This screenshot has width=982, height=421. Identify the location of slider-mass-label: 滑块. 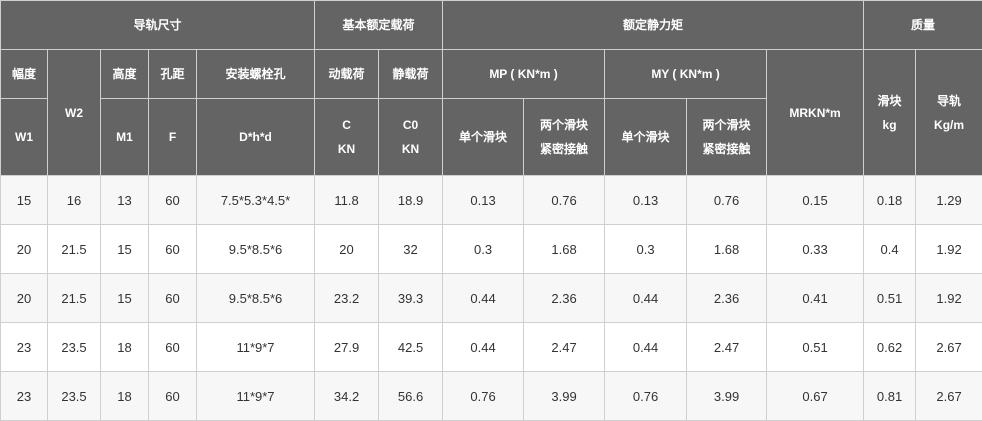
(889, 100).